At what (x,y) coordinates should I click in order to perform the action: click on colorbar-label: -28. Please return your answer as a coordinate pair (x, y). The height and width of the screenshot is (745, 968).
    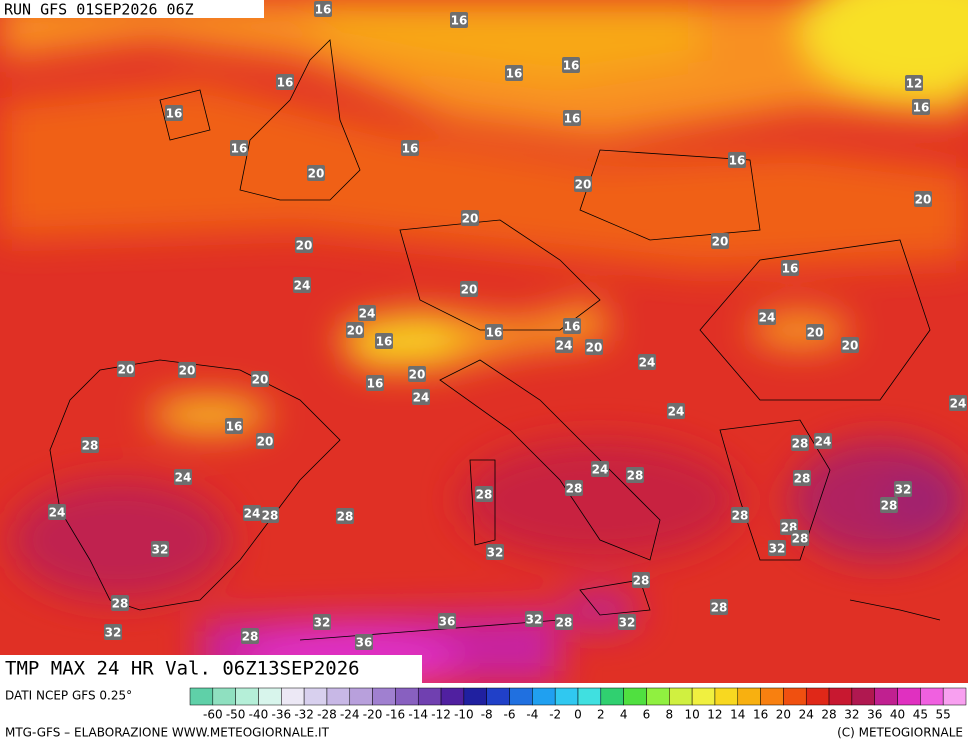
    Looking at the image, I should click on (327, 715).